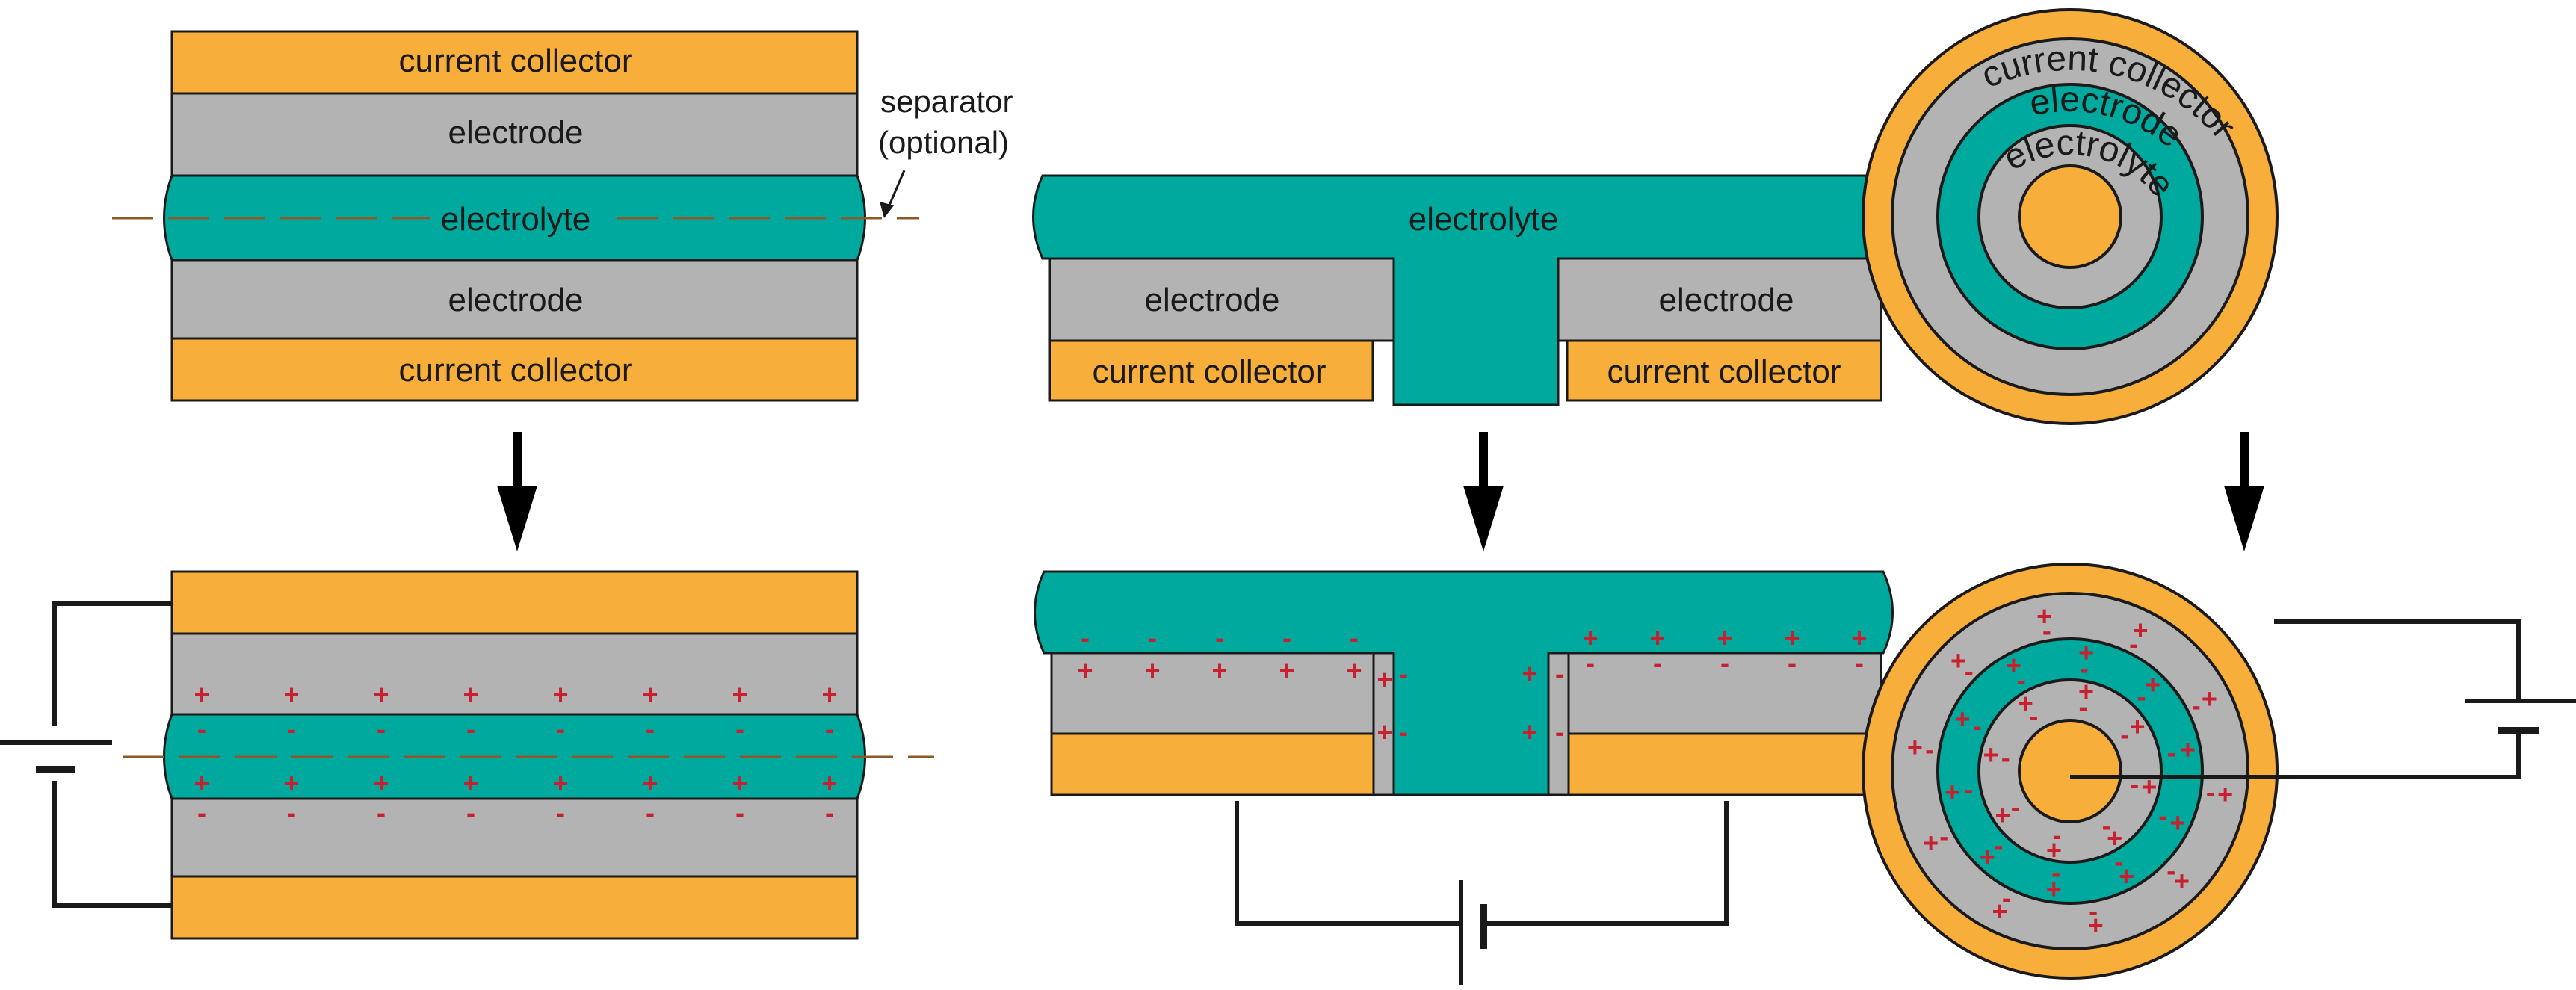 The width and height of the screenshot is (2576, 990). What do you see at coordinates (1484, 219) in the screenshot?
I see `inter-electrolyte-label: electrolyte` at bounding box center [1484, 219].